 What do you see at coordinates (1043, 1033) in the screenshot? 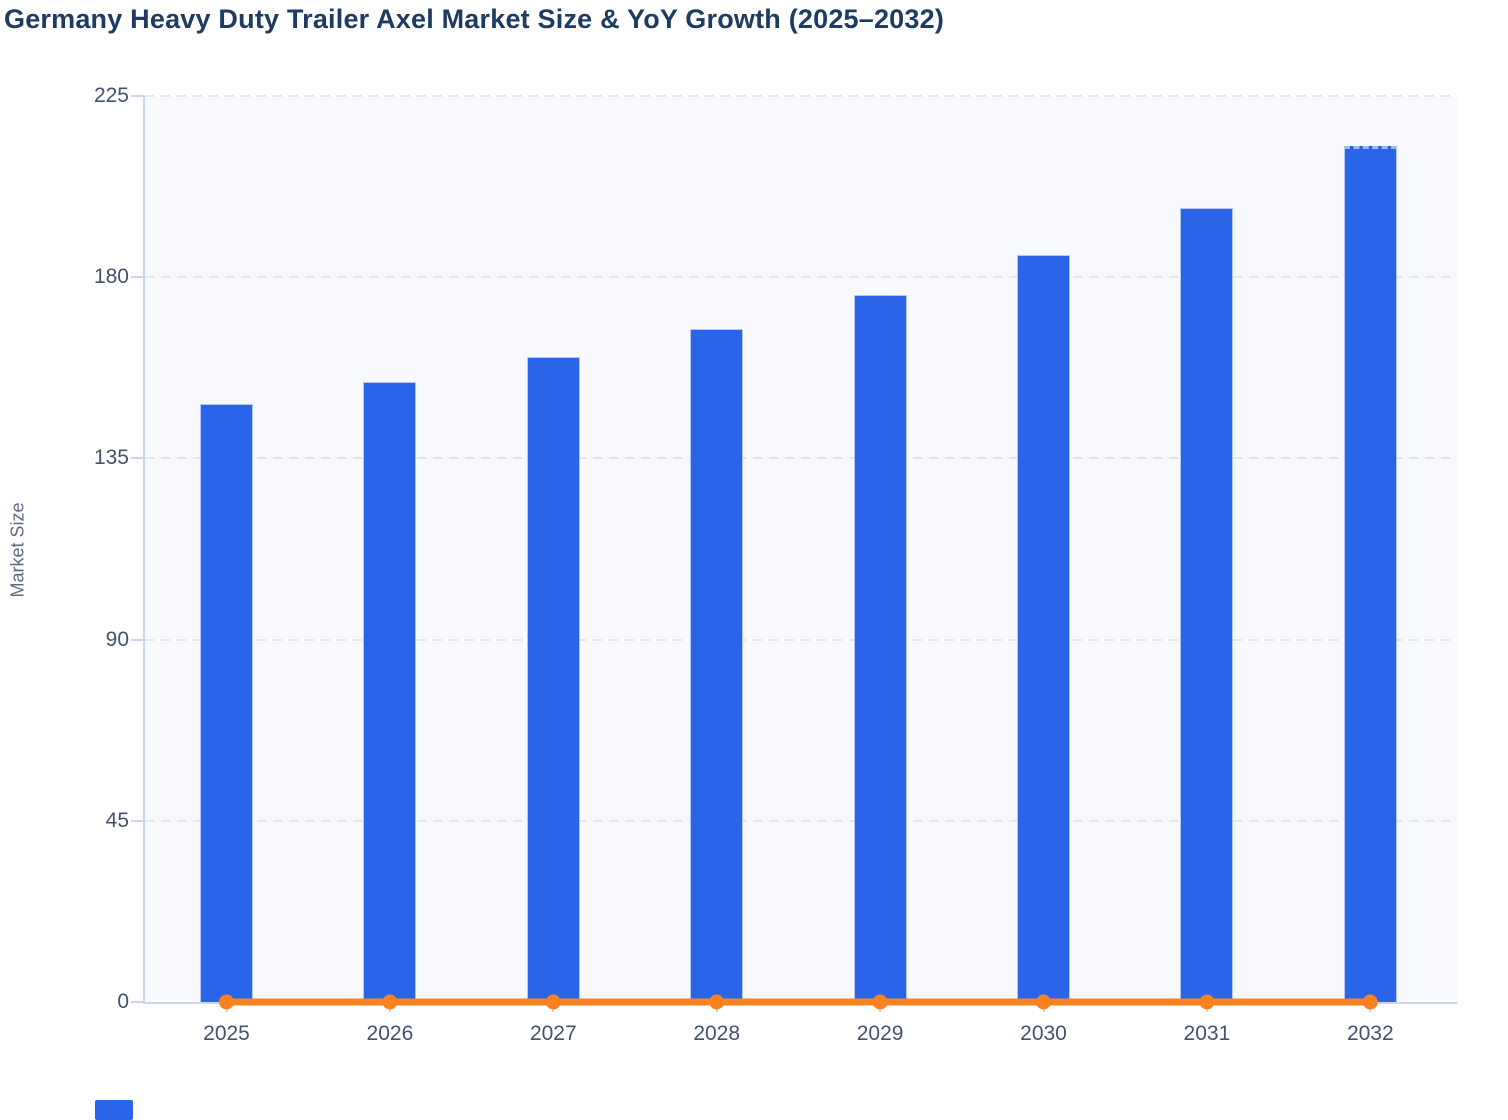
I see `x-axis-tick-label: 2030` at bounding box center [1043, 1033].